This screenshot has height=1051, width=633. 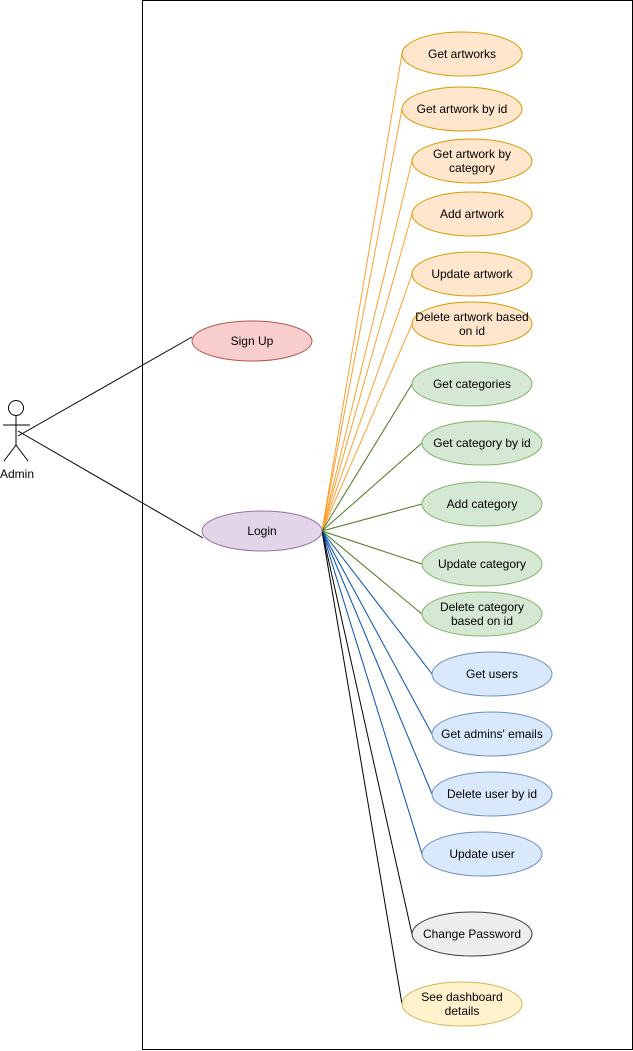 I want to click on change-password-use-case: Change Password, so click(x=472, y=934).